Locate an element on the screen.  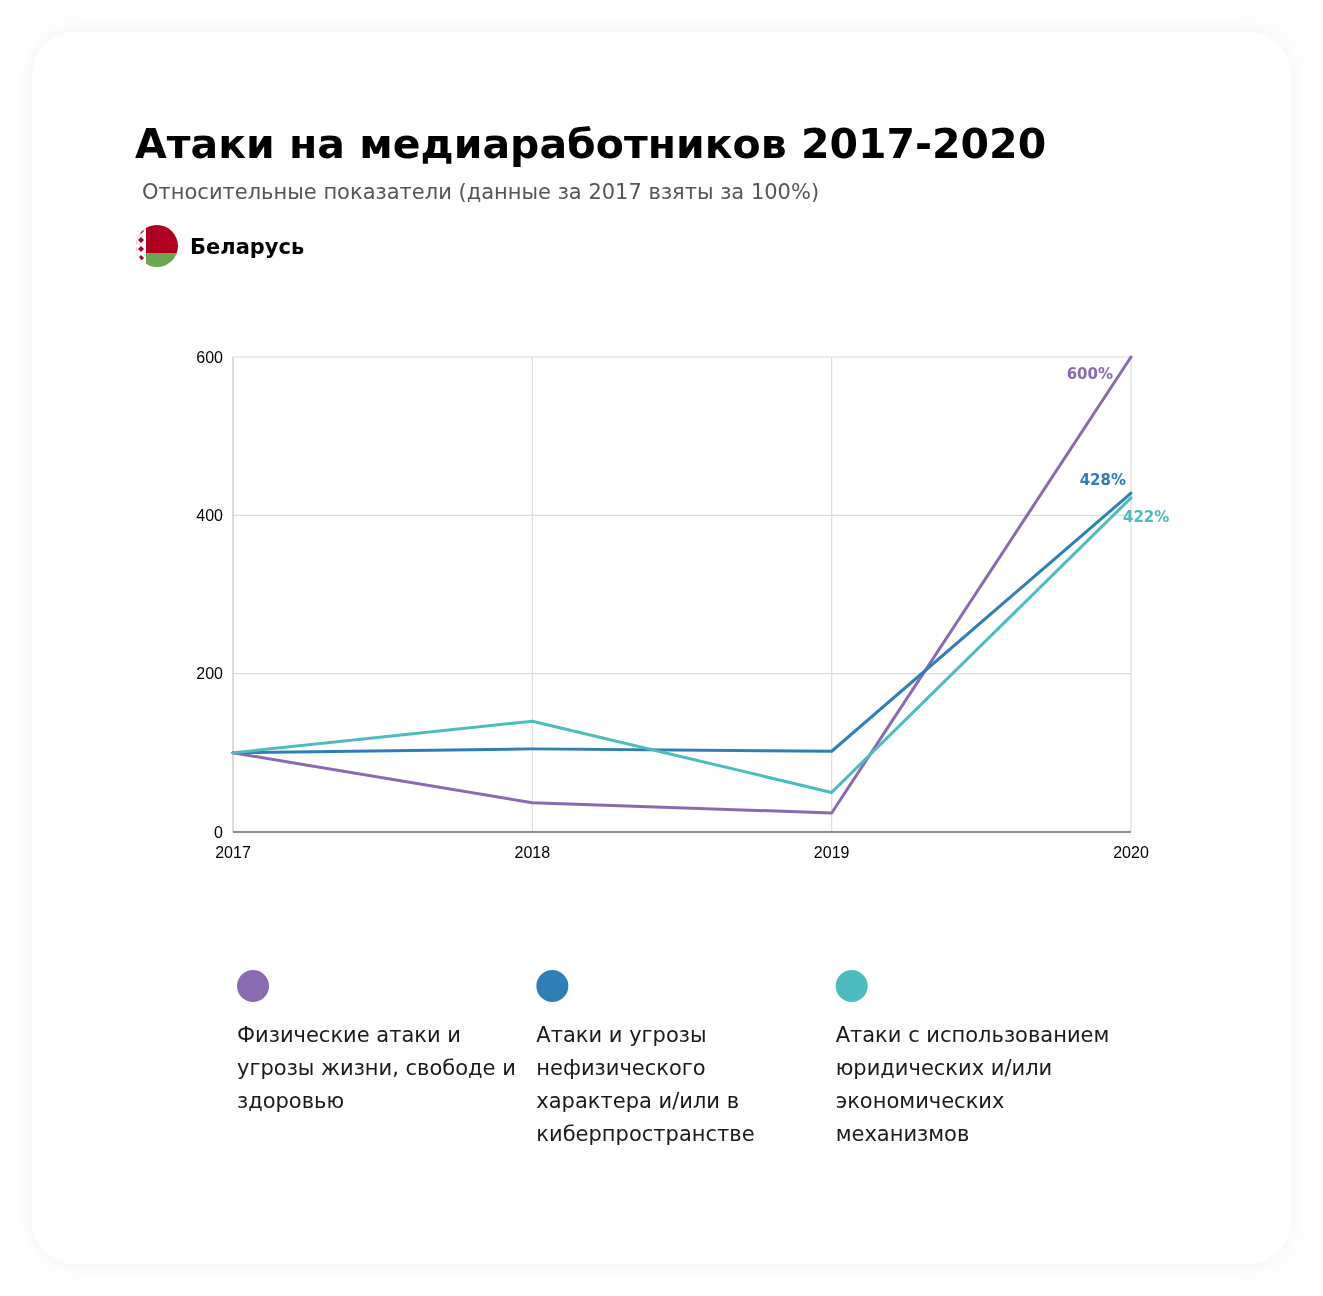
data-label: 600% is located at coordinates (1089, 374).